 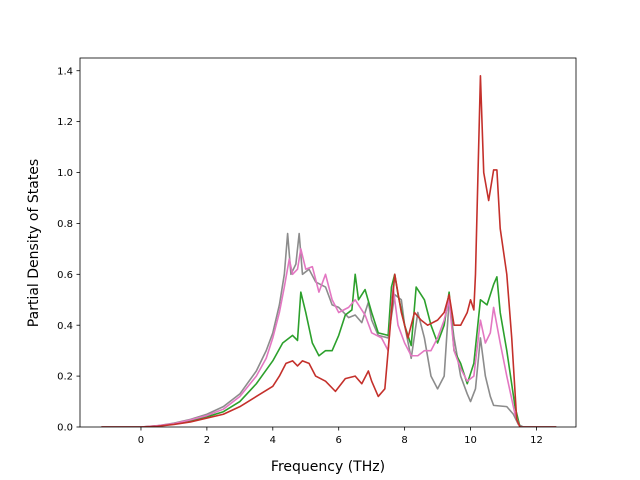 I want to click on y-tick-label: 1.2, so click(x=65, y=122).